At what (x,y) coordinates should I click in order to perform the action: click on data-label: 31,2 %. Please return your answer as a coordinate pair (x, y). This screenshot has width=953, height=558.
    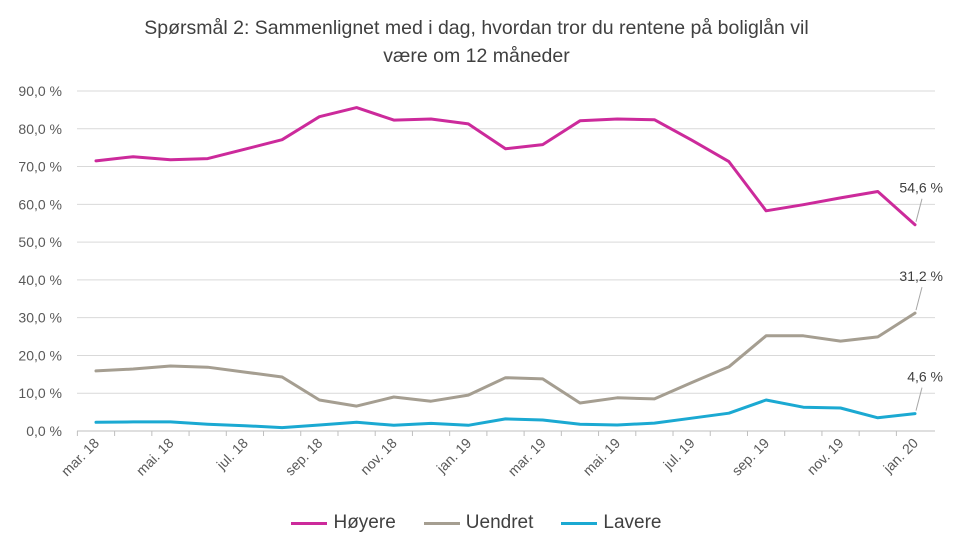
    Looking at the image, I should click on (921, 276).